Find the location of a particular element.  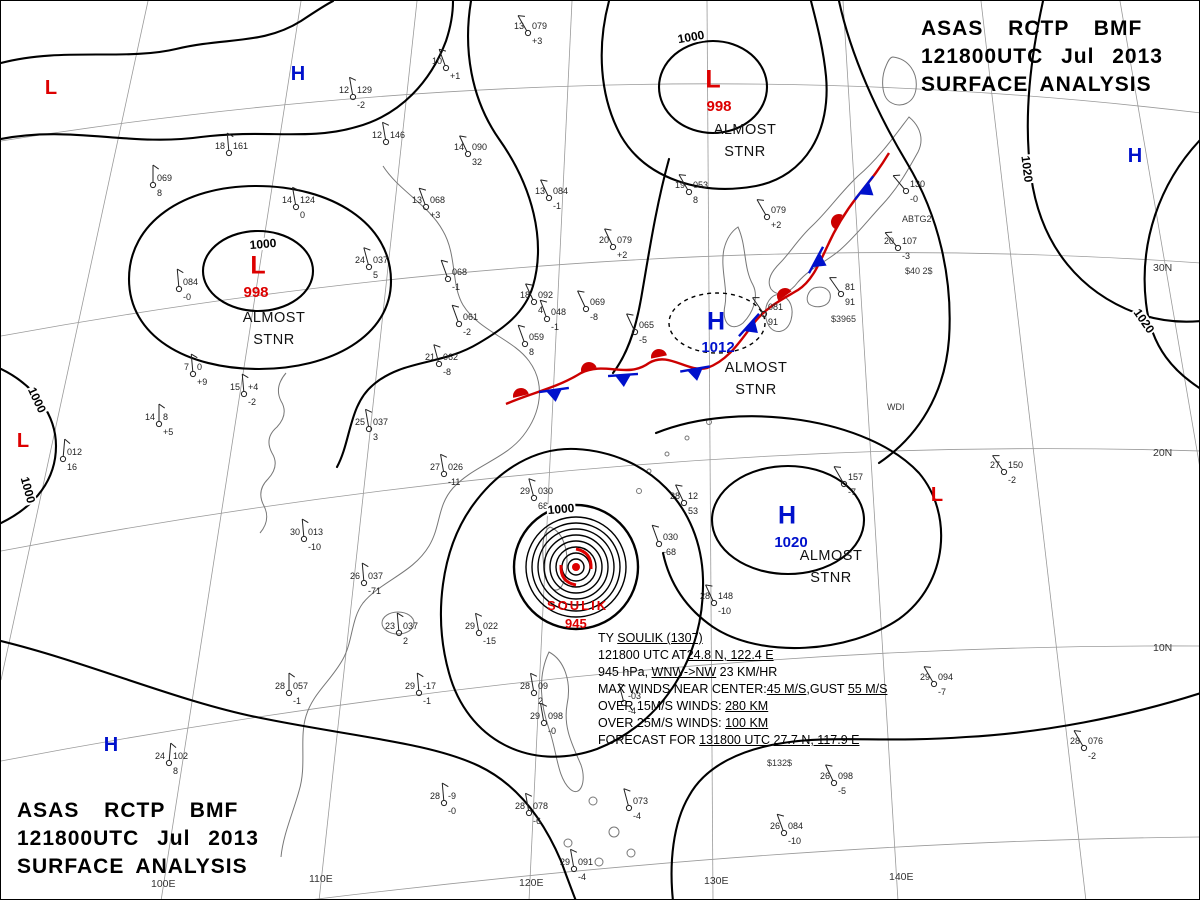

front-line is located at coordinates (698, 279).